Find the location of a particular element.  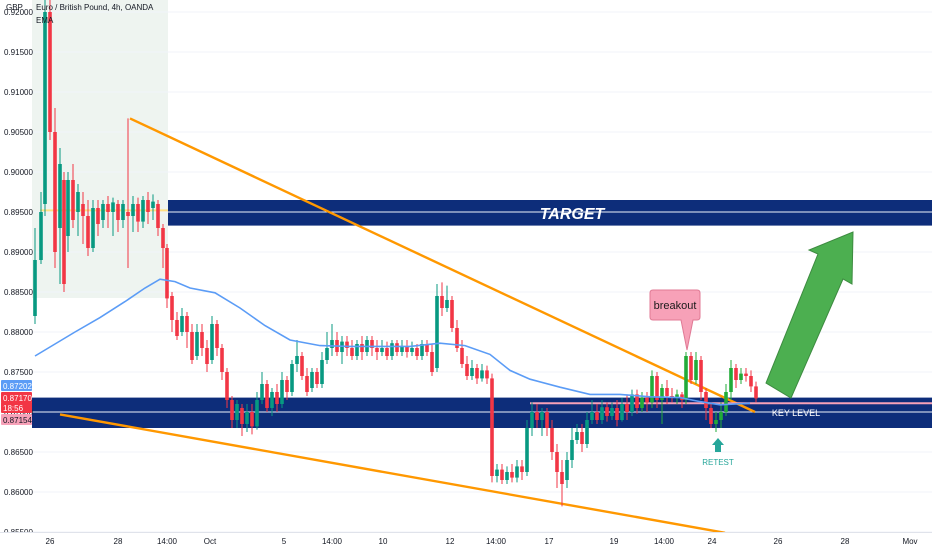

target-arrow-icon is located at coordinates (809, 315).